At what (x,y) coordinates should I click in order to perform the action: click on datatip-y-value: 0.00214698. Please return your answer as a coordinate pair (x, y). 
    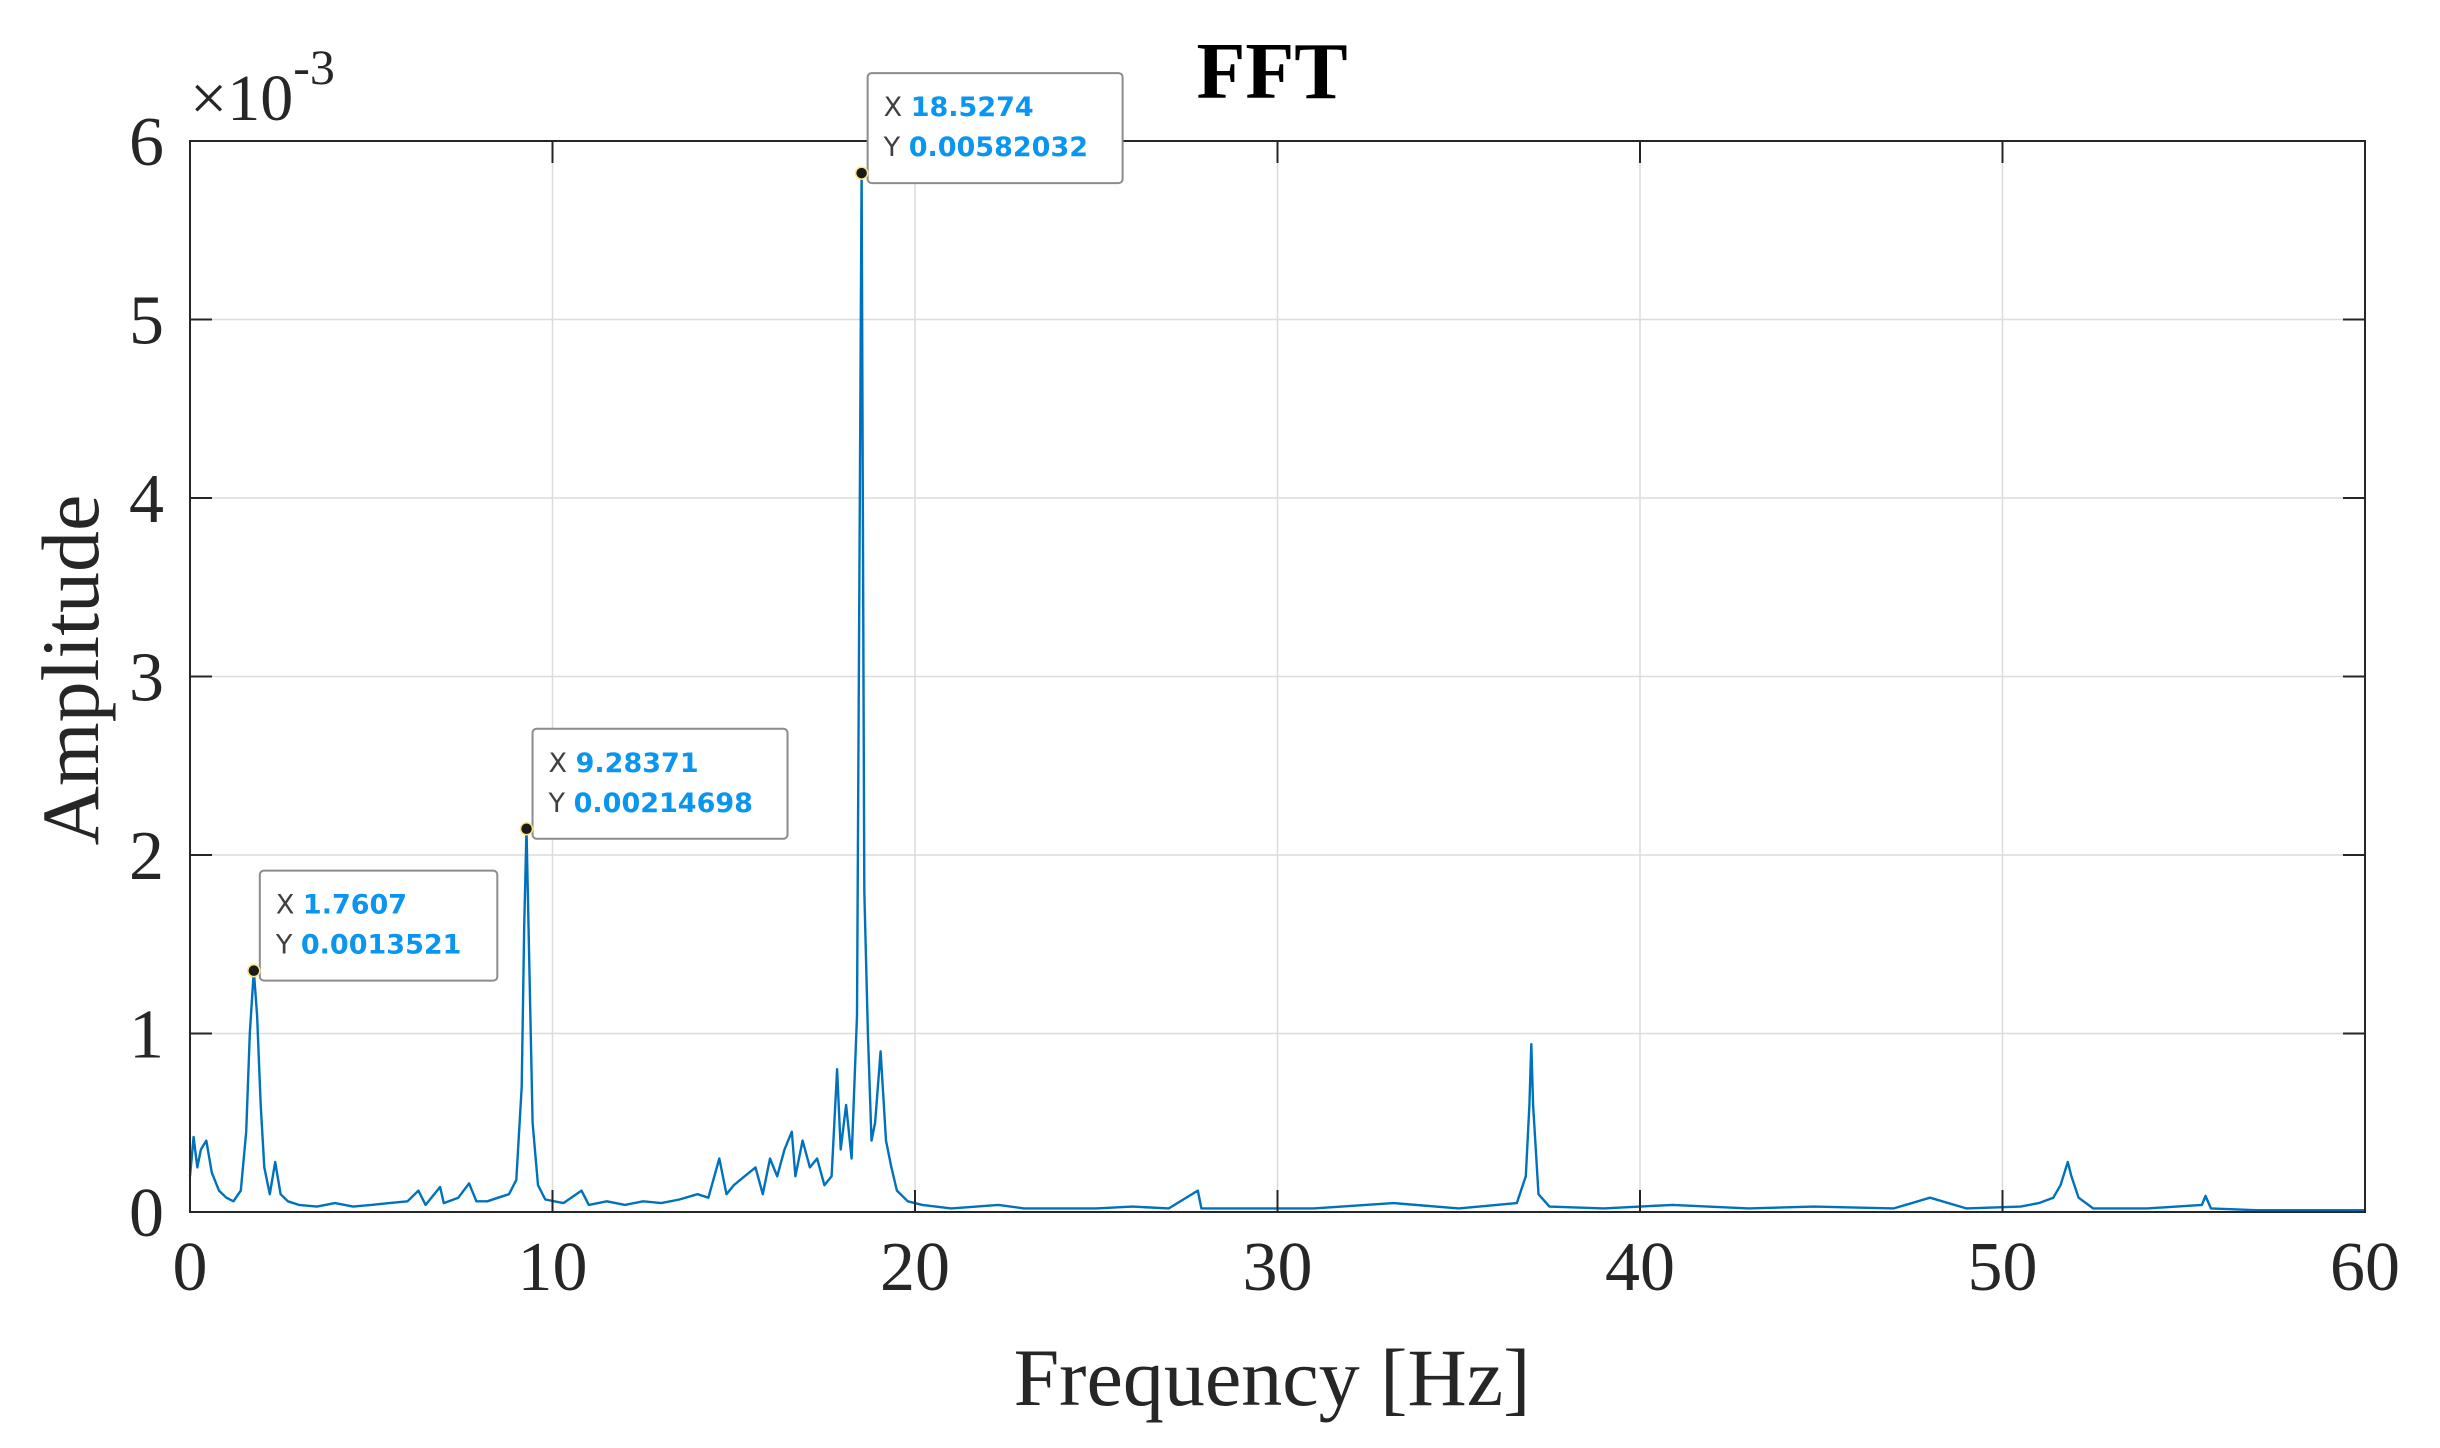
    Looking at the image, I should click on (663, 803).